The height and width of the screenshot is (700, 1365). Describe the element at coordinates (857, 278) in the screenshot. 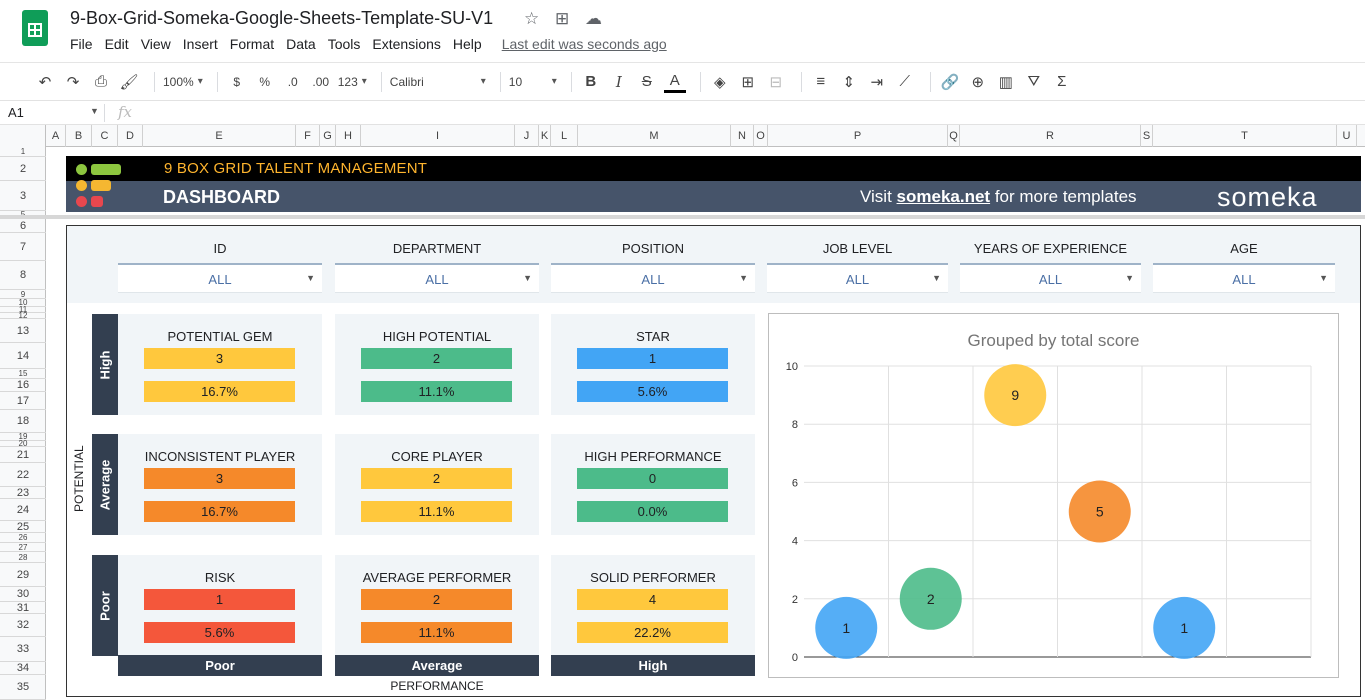

I see `filter-job-level-dropdown: ALL ▼` at that location.